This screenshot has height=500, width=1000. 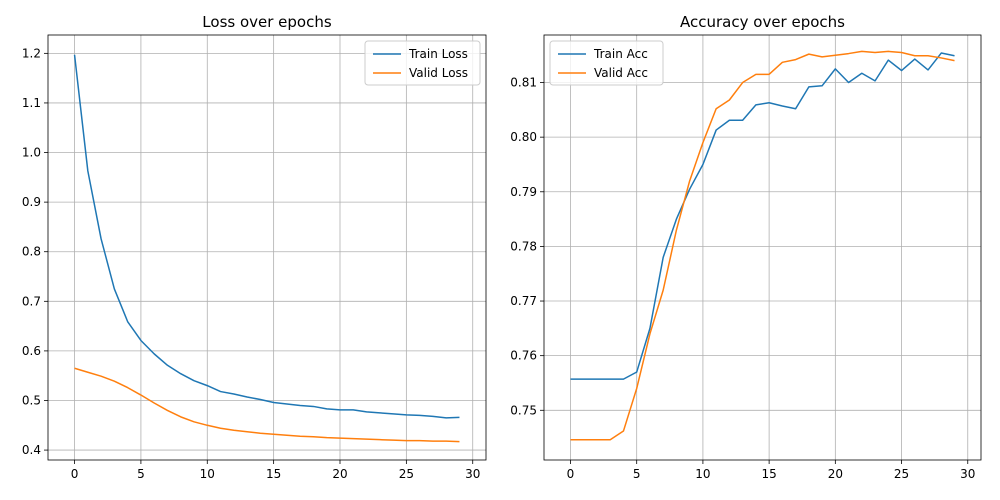 What do you see at coordinates (835, 474) in the screenshot?
I see `accuracy-xtick-label-4: 20` at bounding box center [835, 474].